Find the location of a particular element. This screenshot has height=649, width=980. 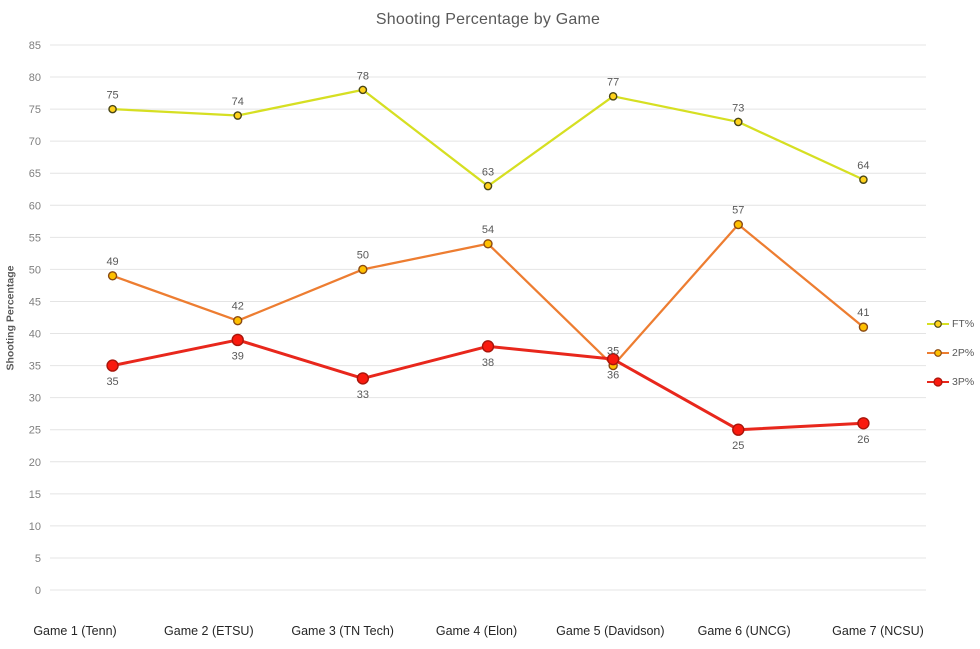

x-category-label: Game 1 (Tenn) is located at coordinates (74, 631).